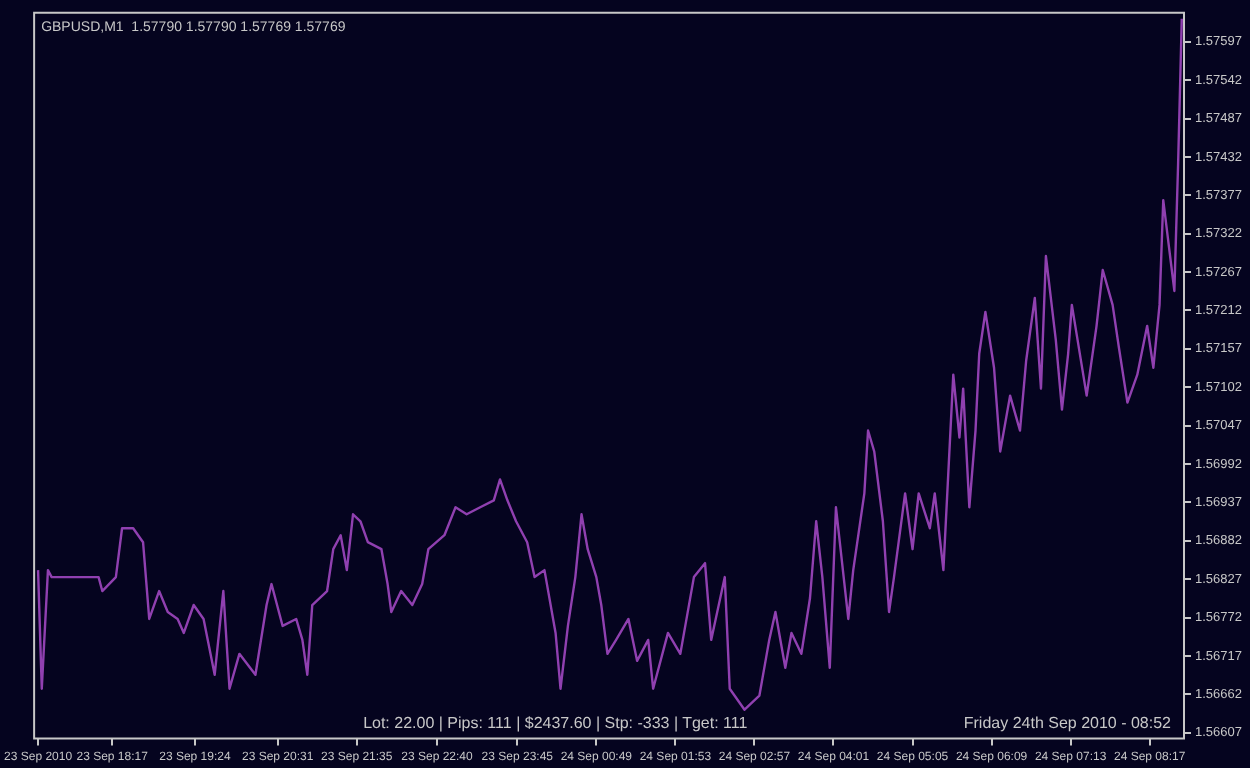  Describe the element at coordinates (556, 723) in the screenshot. I see `annotation: Lot: 22.00 | Pips: 111 | $2437.60 | Stp: -333 | Tget: 111` at that location.